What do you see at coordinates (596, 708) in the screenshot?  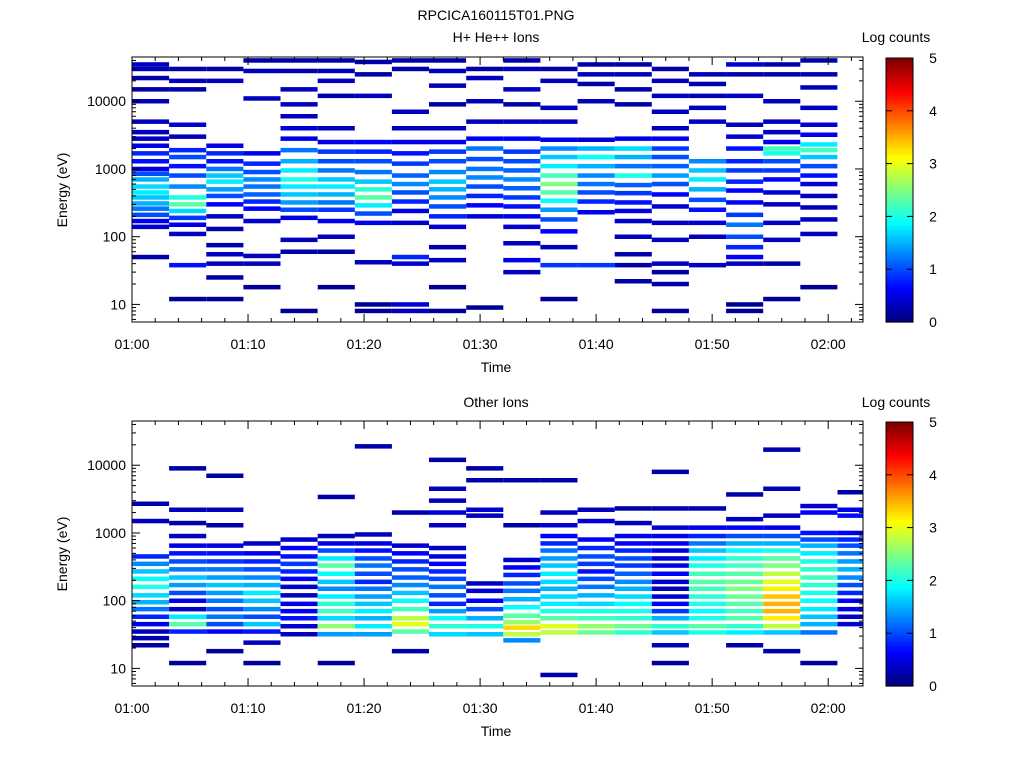 I see `x-tick-label: 01:40` at bounding box center [596, 708].